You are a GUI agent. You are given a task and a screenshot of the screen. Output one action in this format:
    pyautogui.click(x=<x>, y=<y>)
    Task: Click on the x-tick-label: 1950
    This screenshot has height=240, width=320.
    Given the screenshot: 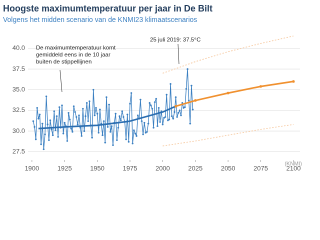 What is the action you would take?
    pyautogui.click(x=97, y=169)
    